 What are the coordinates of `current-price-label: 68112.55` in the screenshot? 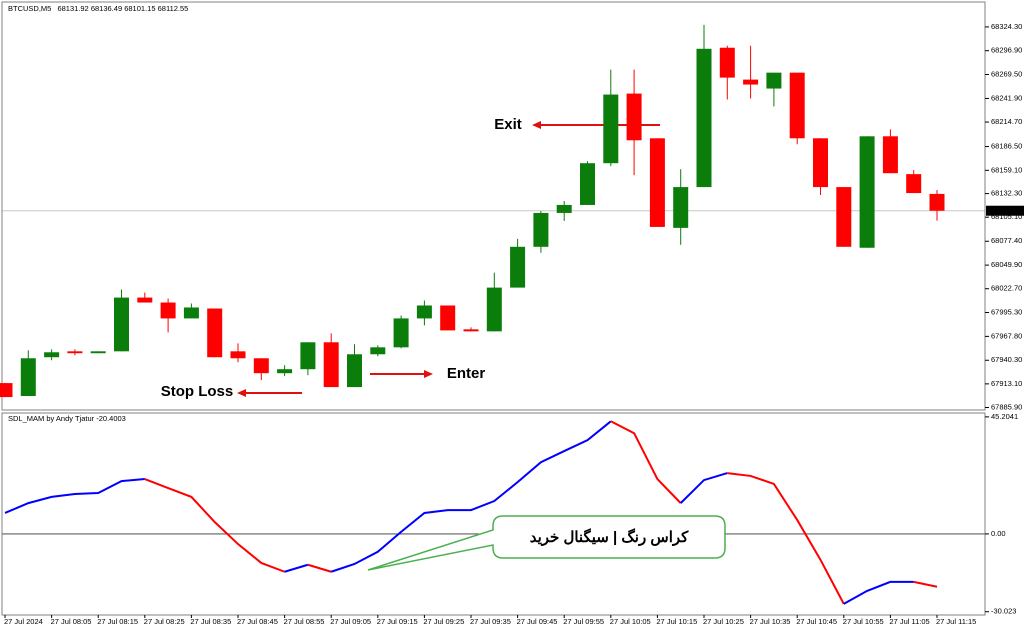 It's located at (1004, 210).